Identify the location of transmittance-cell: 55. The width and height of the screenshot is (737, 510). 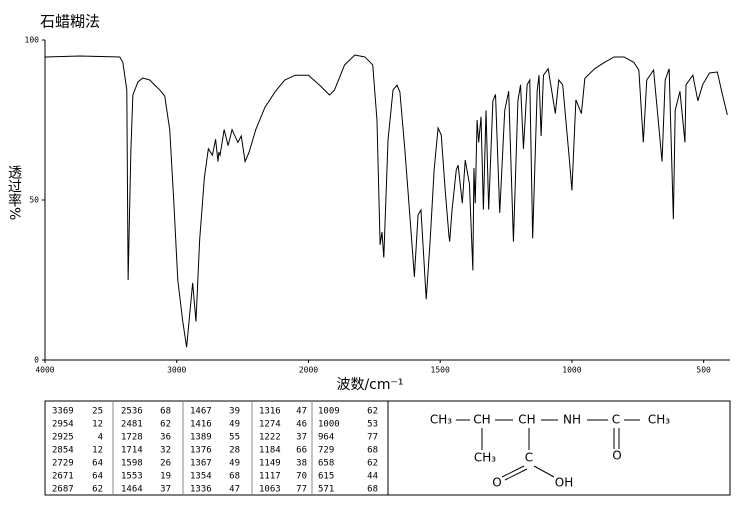
(234, 438).